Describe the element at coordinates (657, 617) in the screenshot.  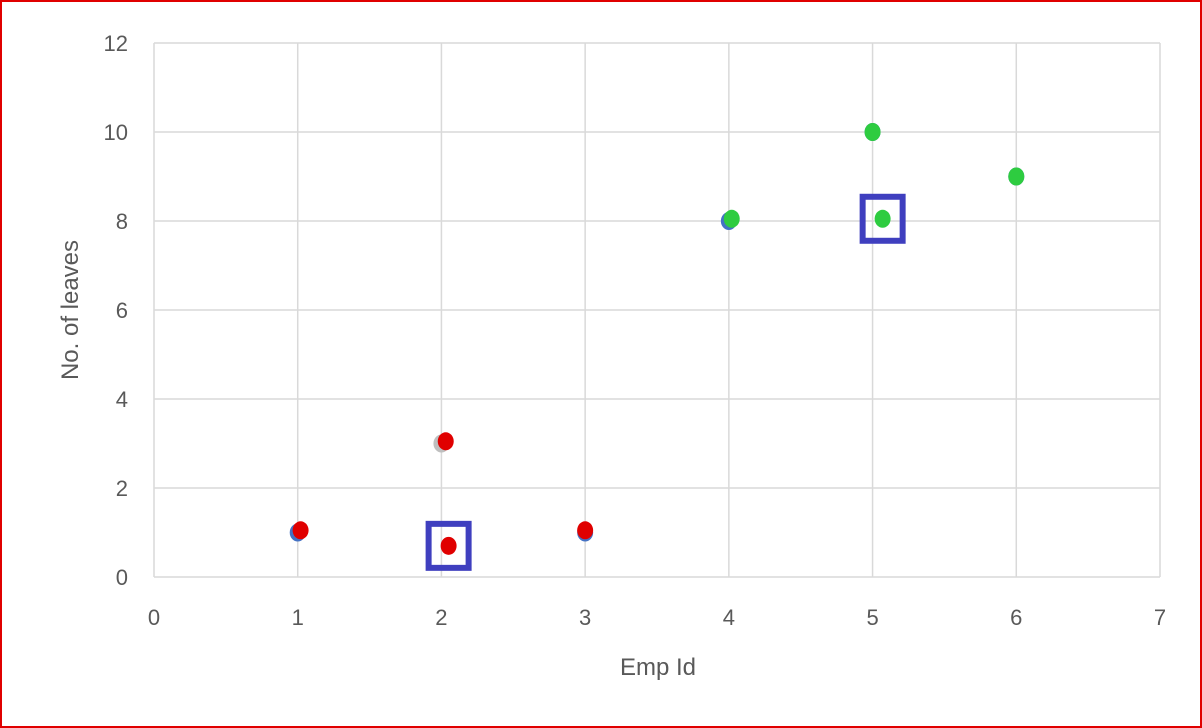
I see `x-tick-labels: 0 1 2 3 4 5 6 7` at that location.